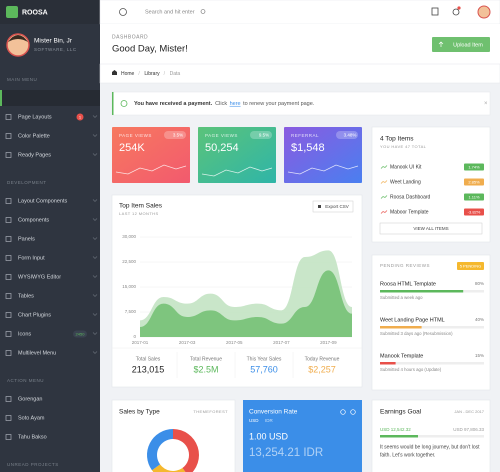 The image size is (500, 472). What do you see at coordinates (254, 420) in the screenshot?
I see `conversion-tab: USD` at bounding box center [254, 420].